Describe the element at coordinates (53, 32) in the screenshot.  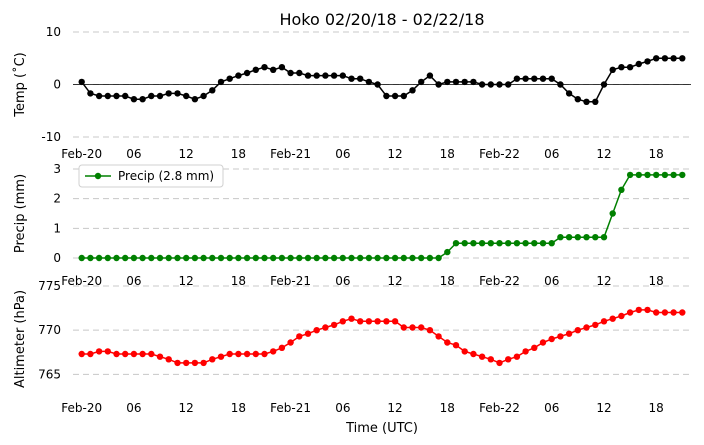
I see `y-tick-label: 10` at that location.